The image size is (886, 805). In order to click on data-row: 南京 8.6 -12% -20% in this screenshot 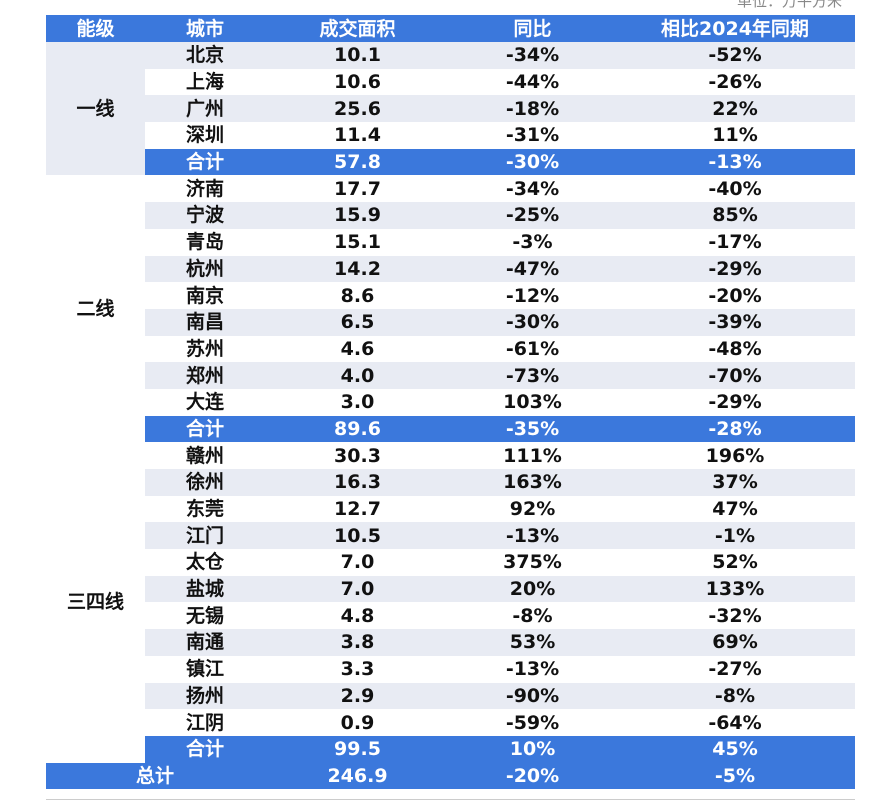, I will do `click(450, 295)`.